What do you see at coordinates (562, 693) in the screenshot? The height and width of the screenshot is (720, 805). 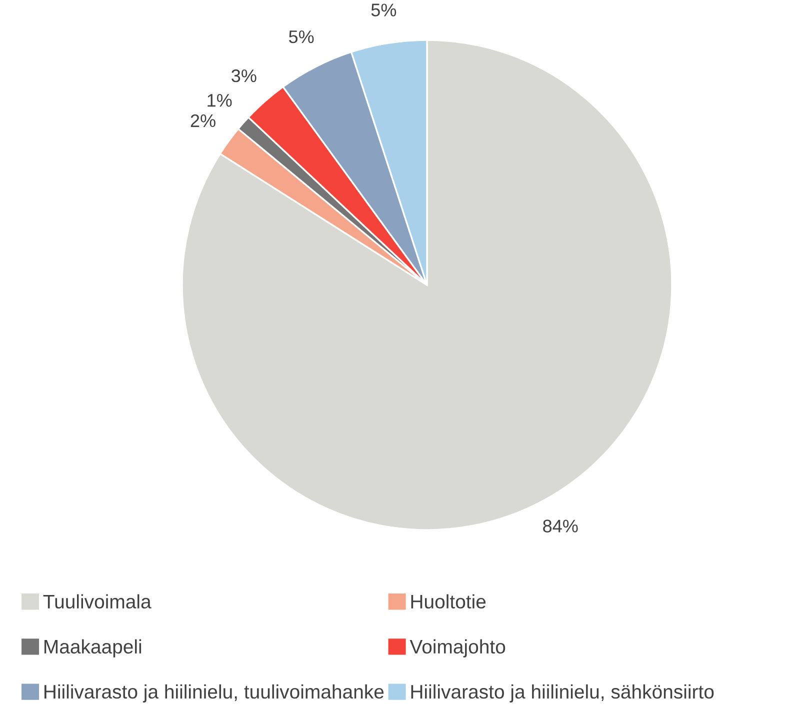 I see `legend-label: Hiilivarasto ja hiilinielu, sähkönsiirto` at bounding box center [562, 693].